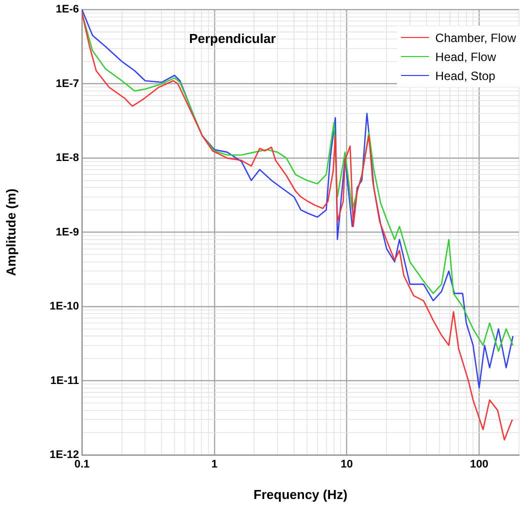 The width and height of the screenshot is (522, 507). What do you see at coordinates (465, 75) in the screenshot?
I see `legend-label: Head, Stop` at bounding box center [465, 75].